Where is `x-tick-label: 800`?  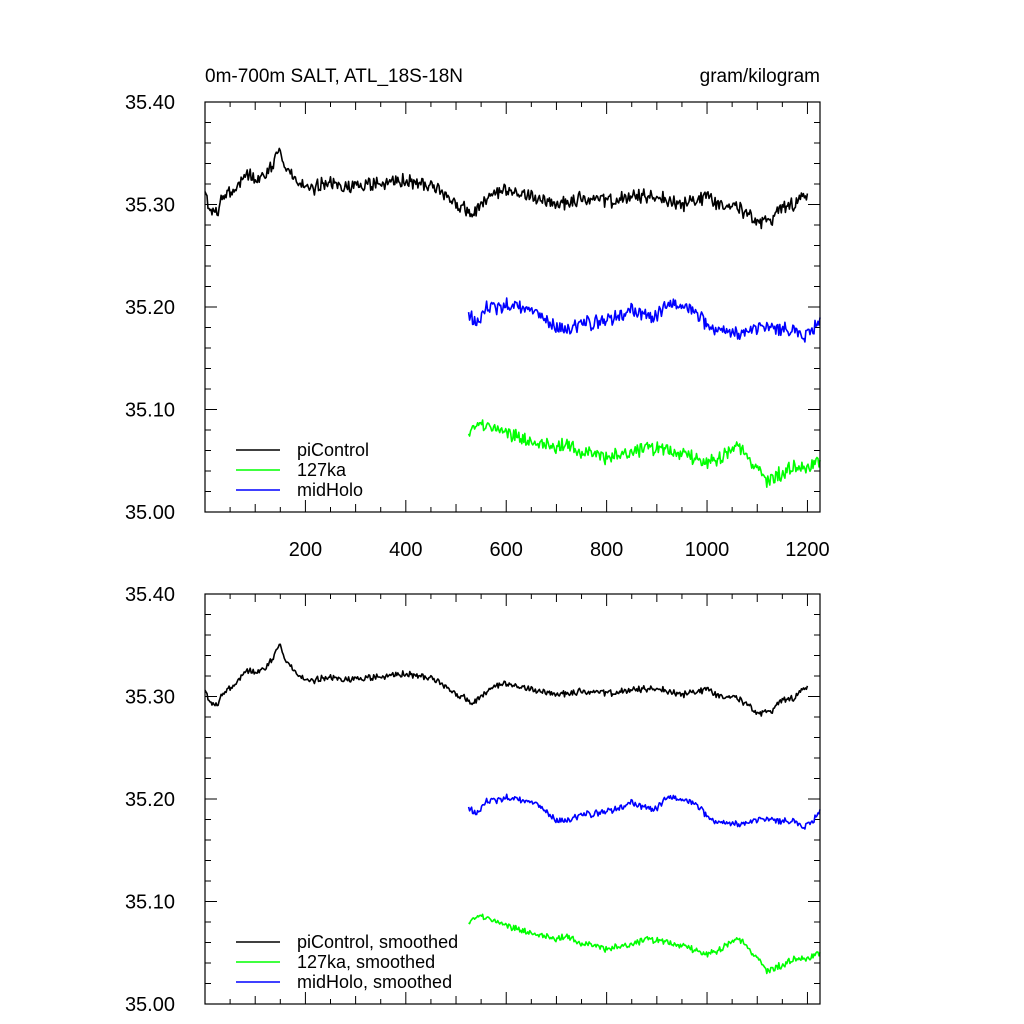 x-tick-label: 800 is located at coordinates (606, 550).